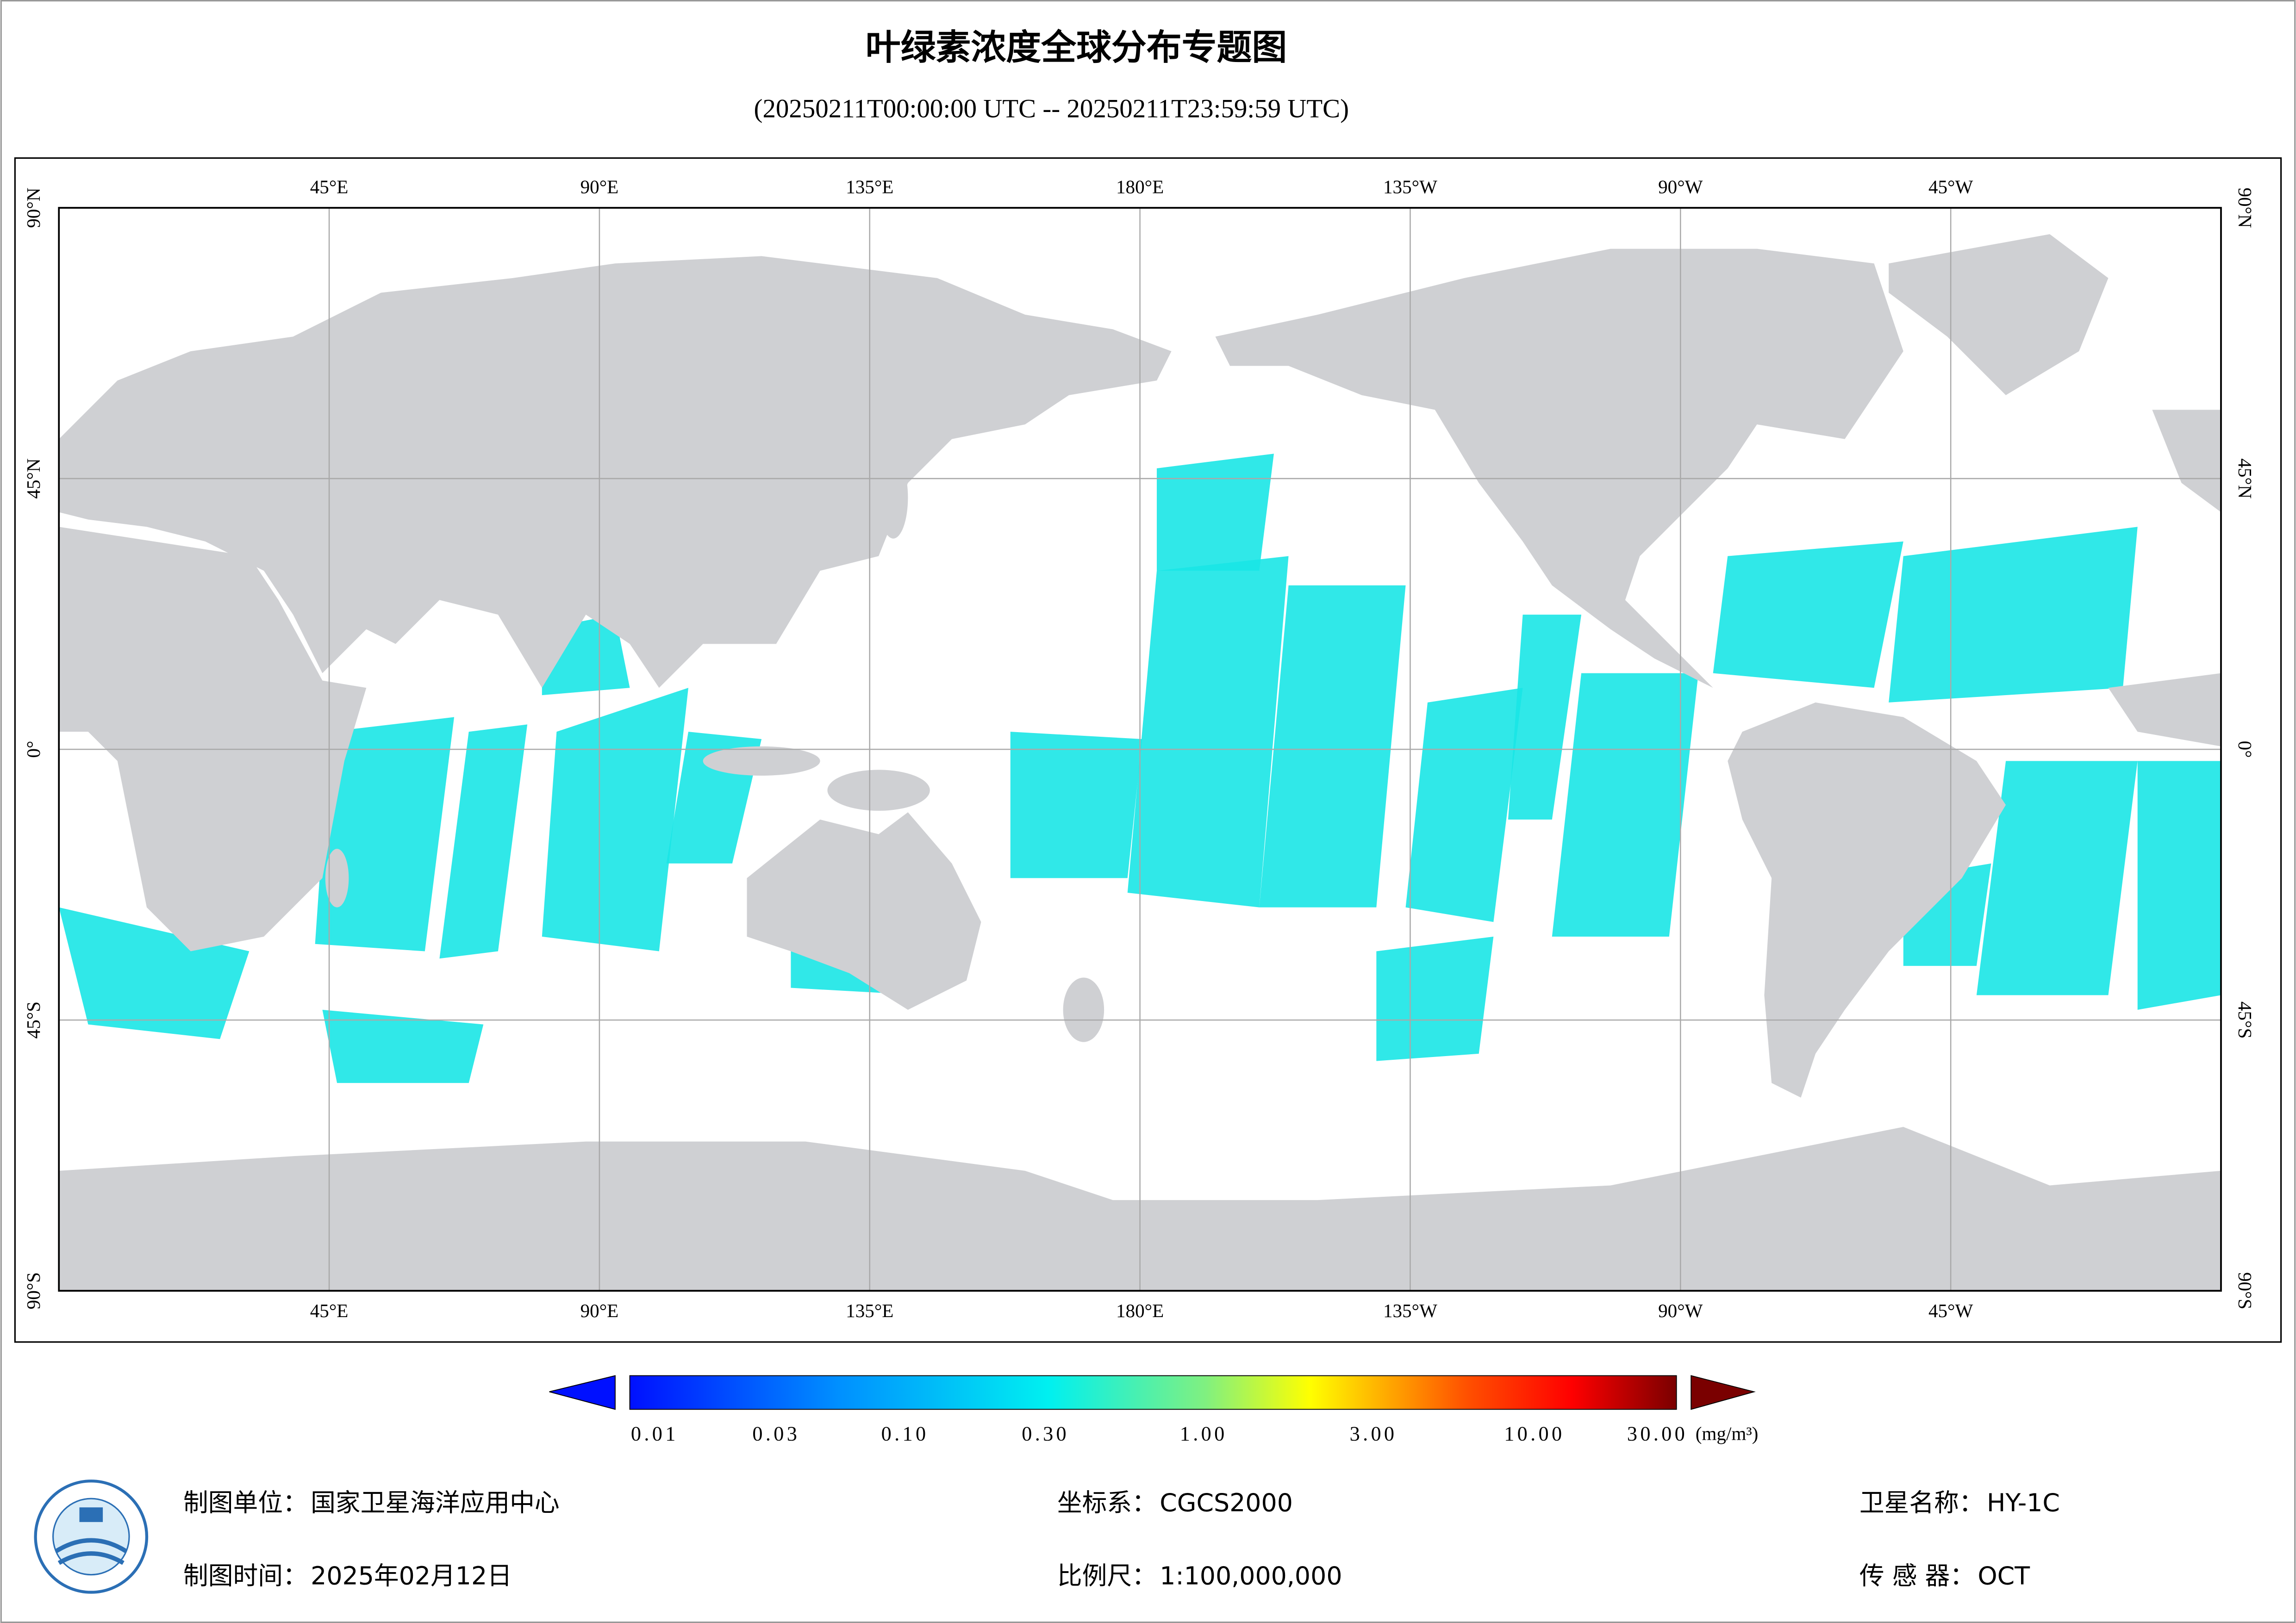  Describe the element at coordinates (2004, 1576) in the screenshot. I see `footer-value: OCT` at that location.